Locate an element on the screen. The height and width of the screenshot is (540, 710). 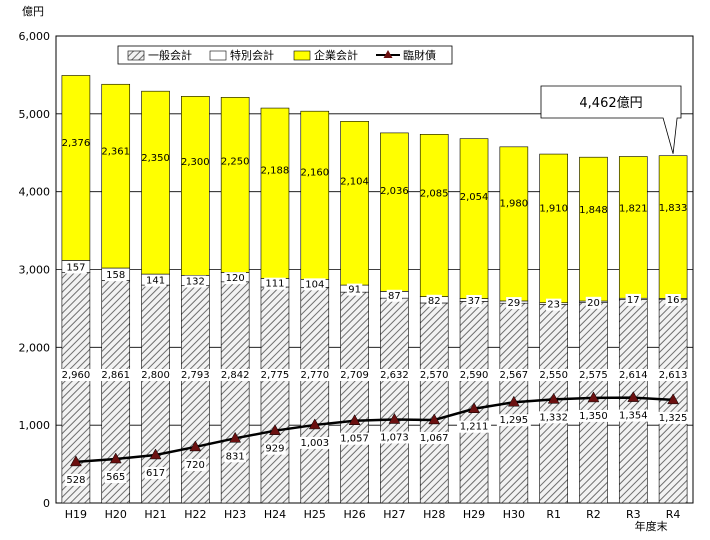
label-general: 2,567 is located at coordinates (514, 375).